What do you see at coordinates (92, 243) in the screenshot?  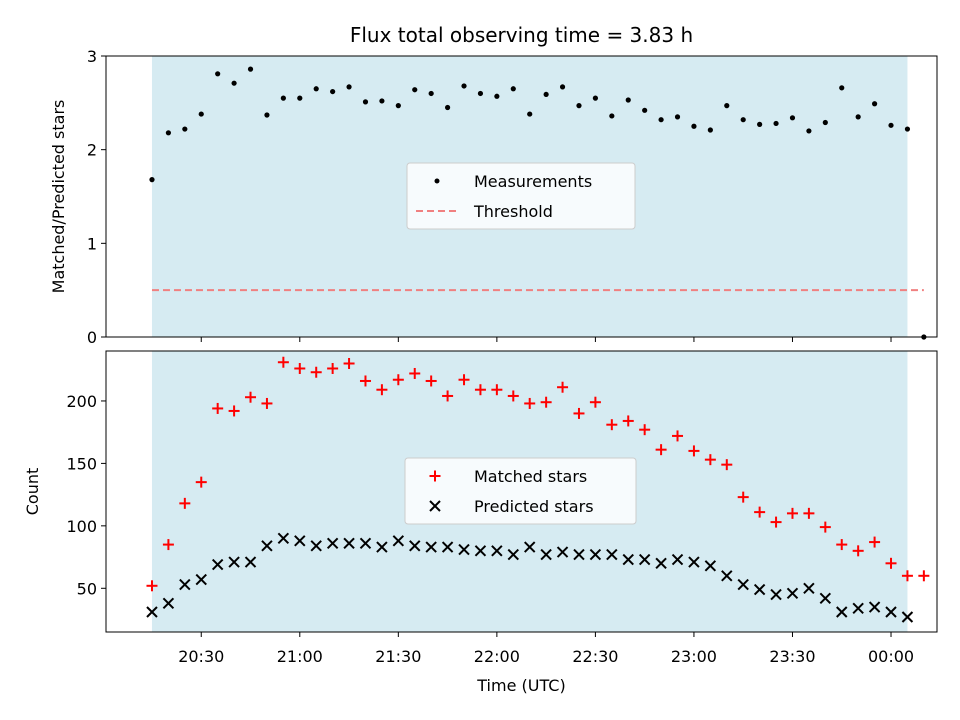 I see `y-tick-label: 1` at bounding box center [92, 243].